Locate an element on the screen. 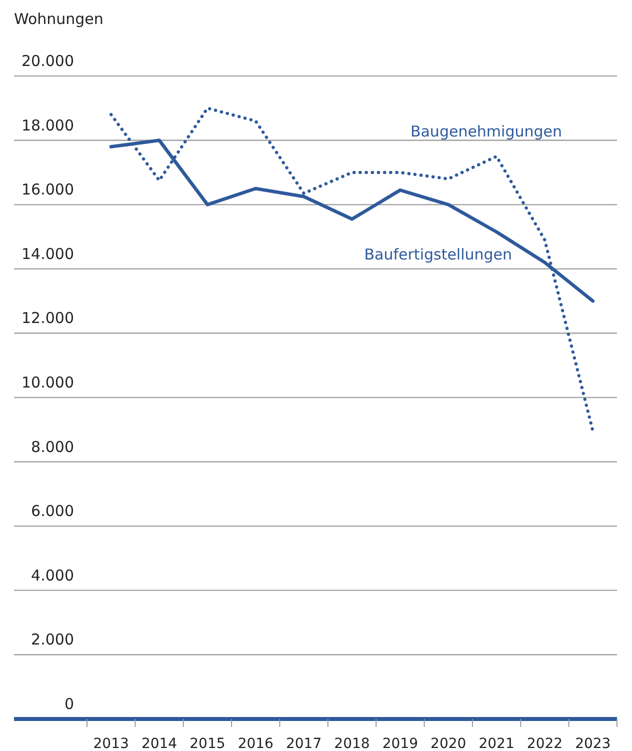  x-tick-label: 2013 is located at coordinates (111, 743).